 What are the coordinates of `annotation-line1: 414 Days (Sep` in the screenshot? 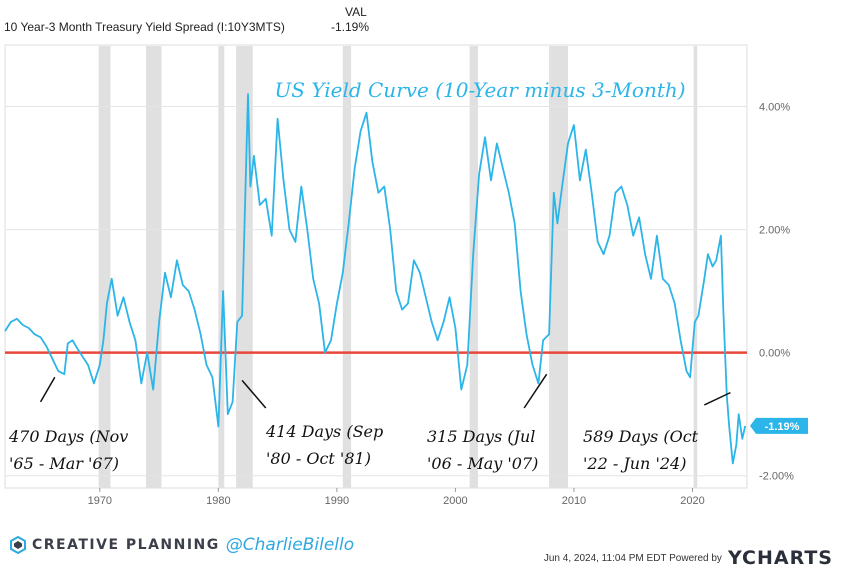 It's located at (324, 431).